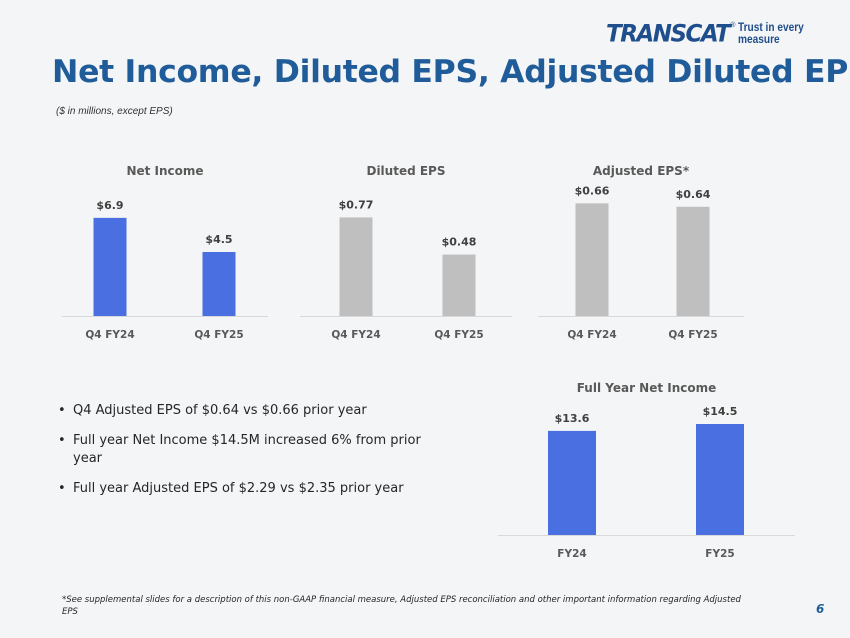 The height and width of the screenshot is (638, 850). What do you see at coordinates (641, 171) in the screenshot?
I see `adjusted-eps-chart-title: Adjusted EPS*` at bounding box center [641, 171].